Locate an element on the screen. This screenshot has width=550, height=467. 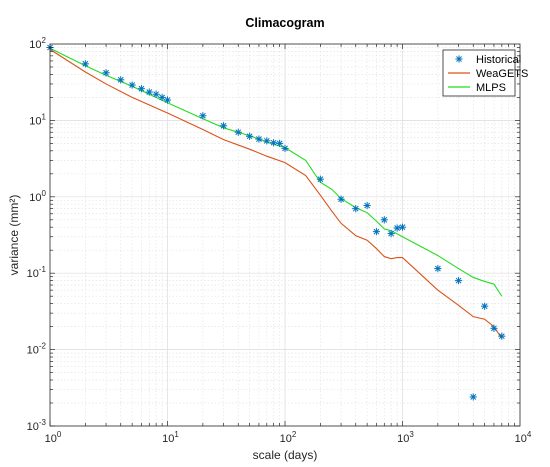
y-tick-label: 10⁻³ is located at coordinates (37, 425).